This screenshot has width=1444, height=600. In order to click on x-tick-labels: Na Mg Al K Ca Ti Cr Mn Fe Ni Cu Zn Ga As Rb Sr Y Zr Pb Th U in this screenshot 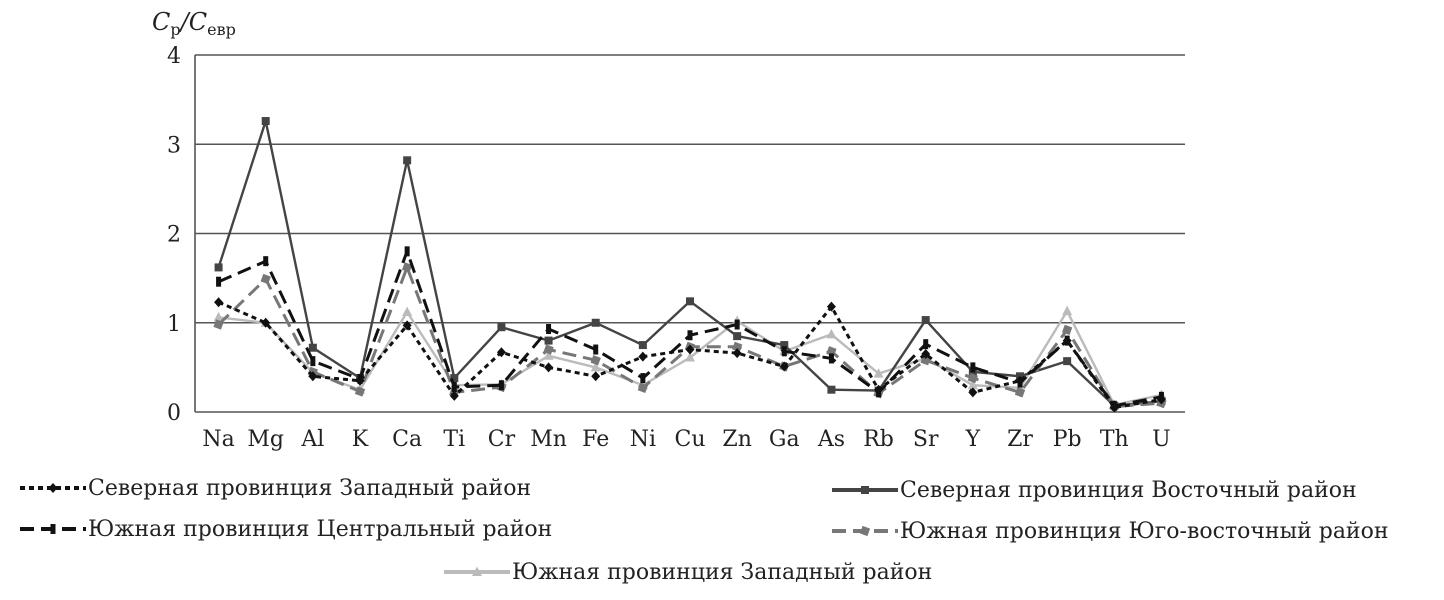, I will do `click(686, 439)`.